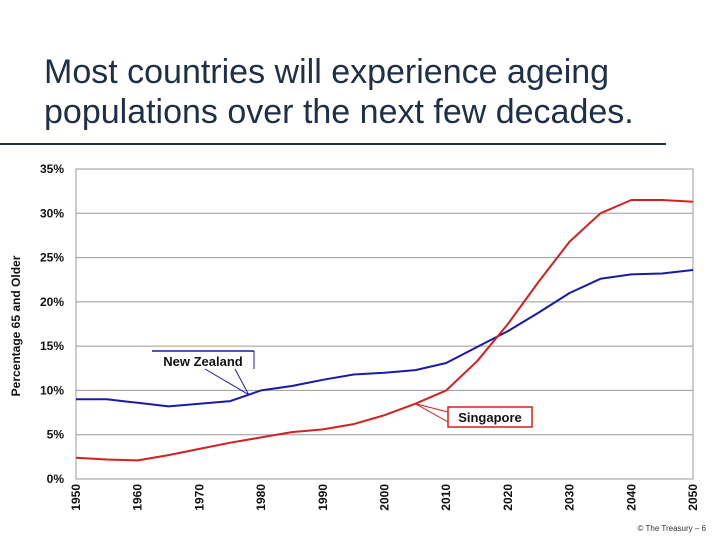 The width and height of the screenshot is (720, 540). I want to click on x-tick-label: 2020, so click(508, 497).